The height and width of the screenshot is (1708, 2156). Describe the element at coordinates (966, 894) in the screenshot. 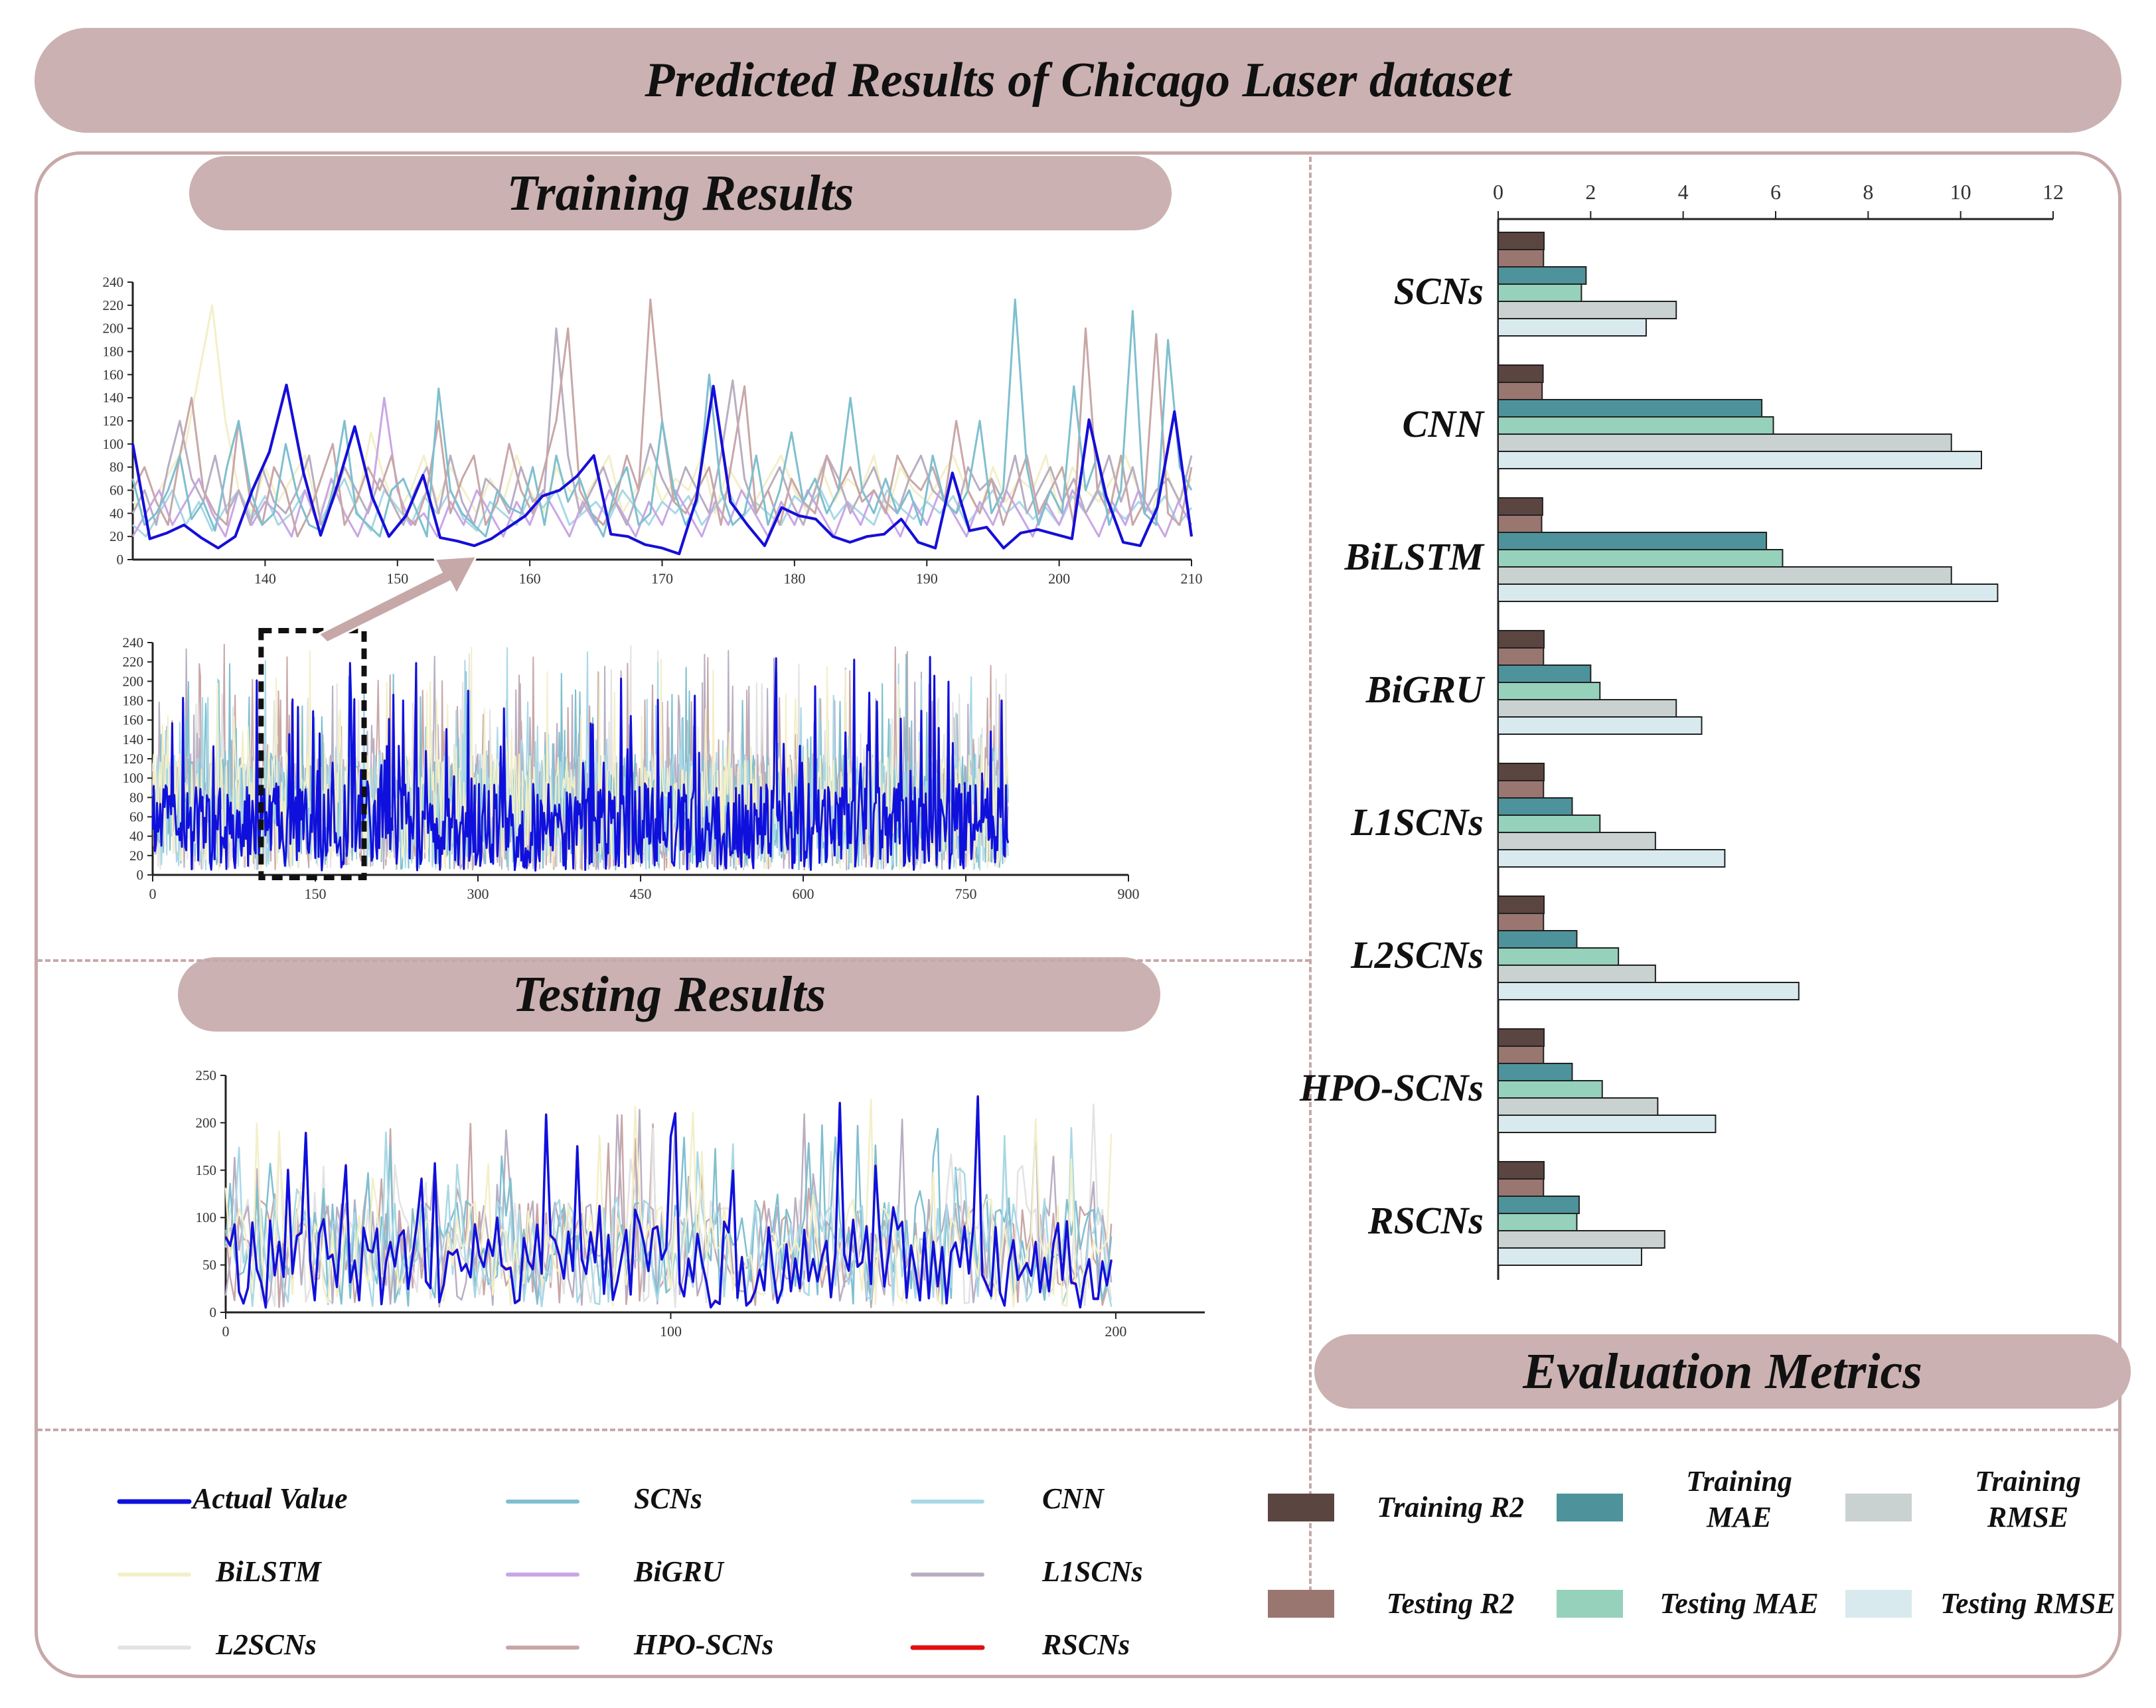

I see `training-full-x-tick-label: 750` at that location.